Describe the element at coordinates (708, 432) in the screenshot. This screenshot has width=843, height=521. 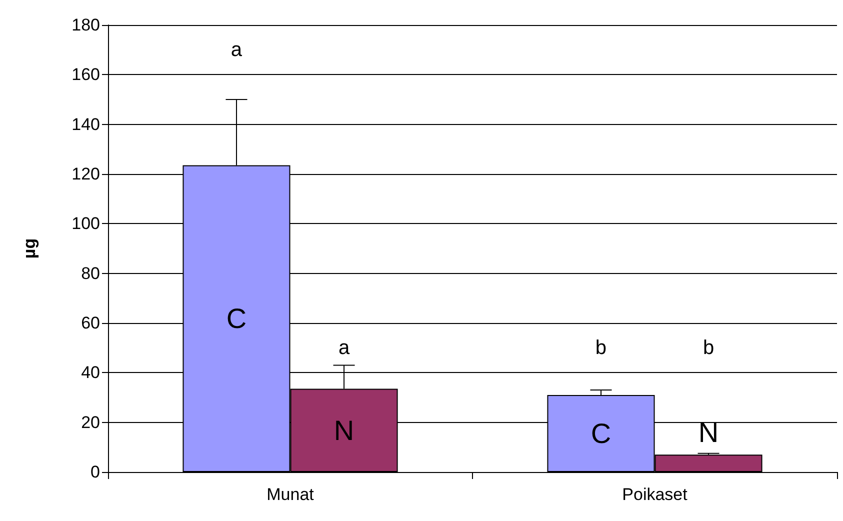
I see `series-label: N` at that location.